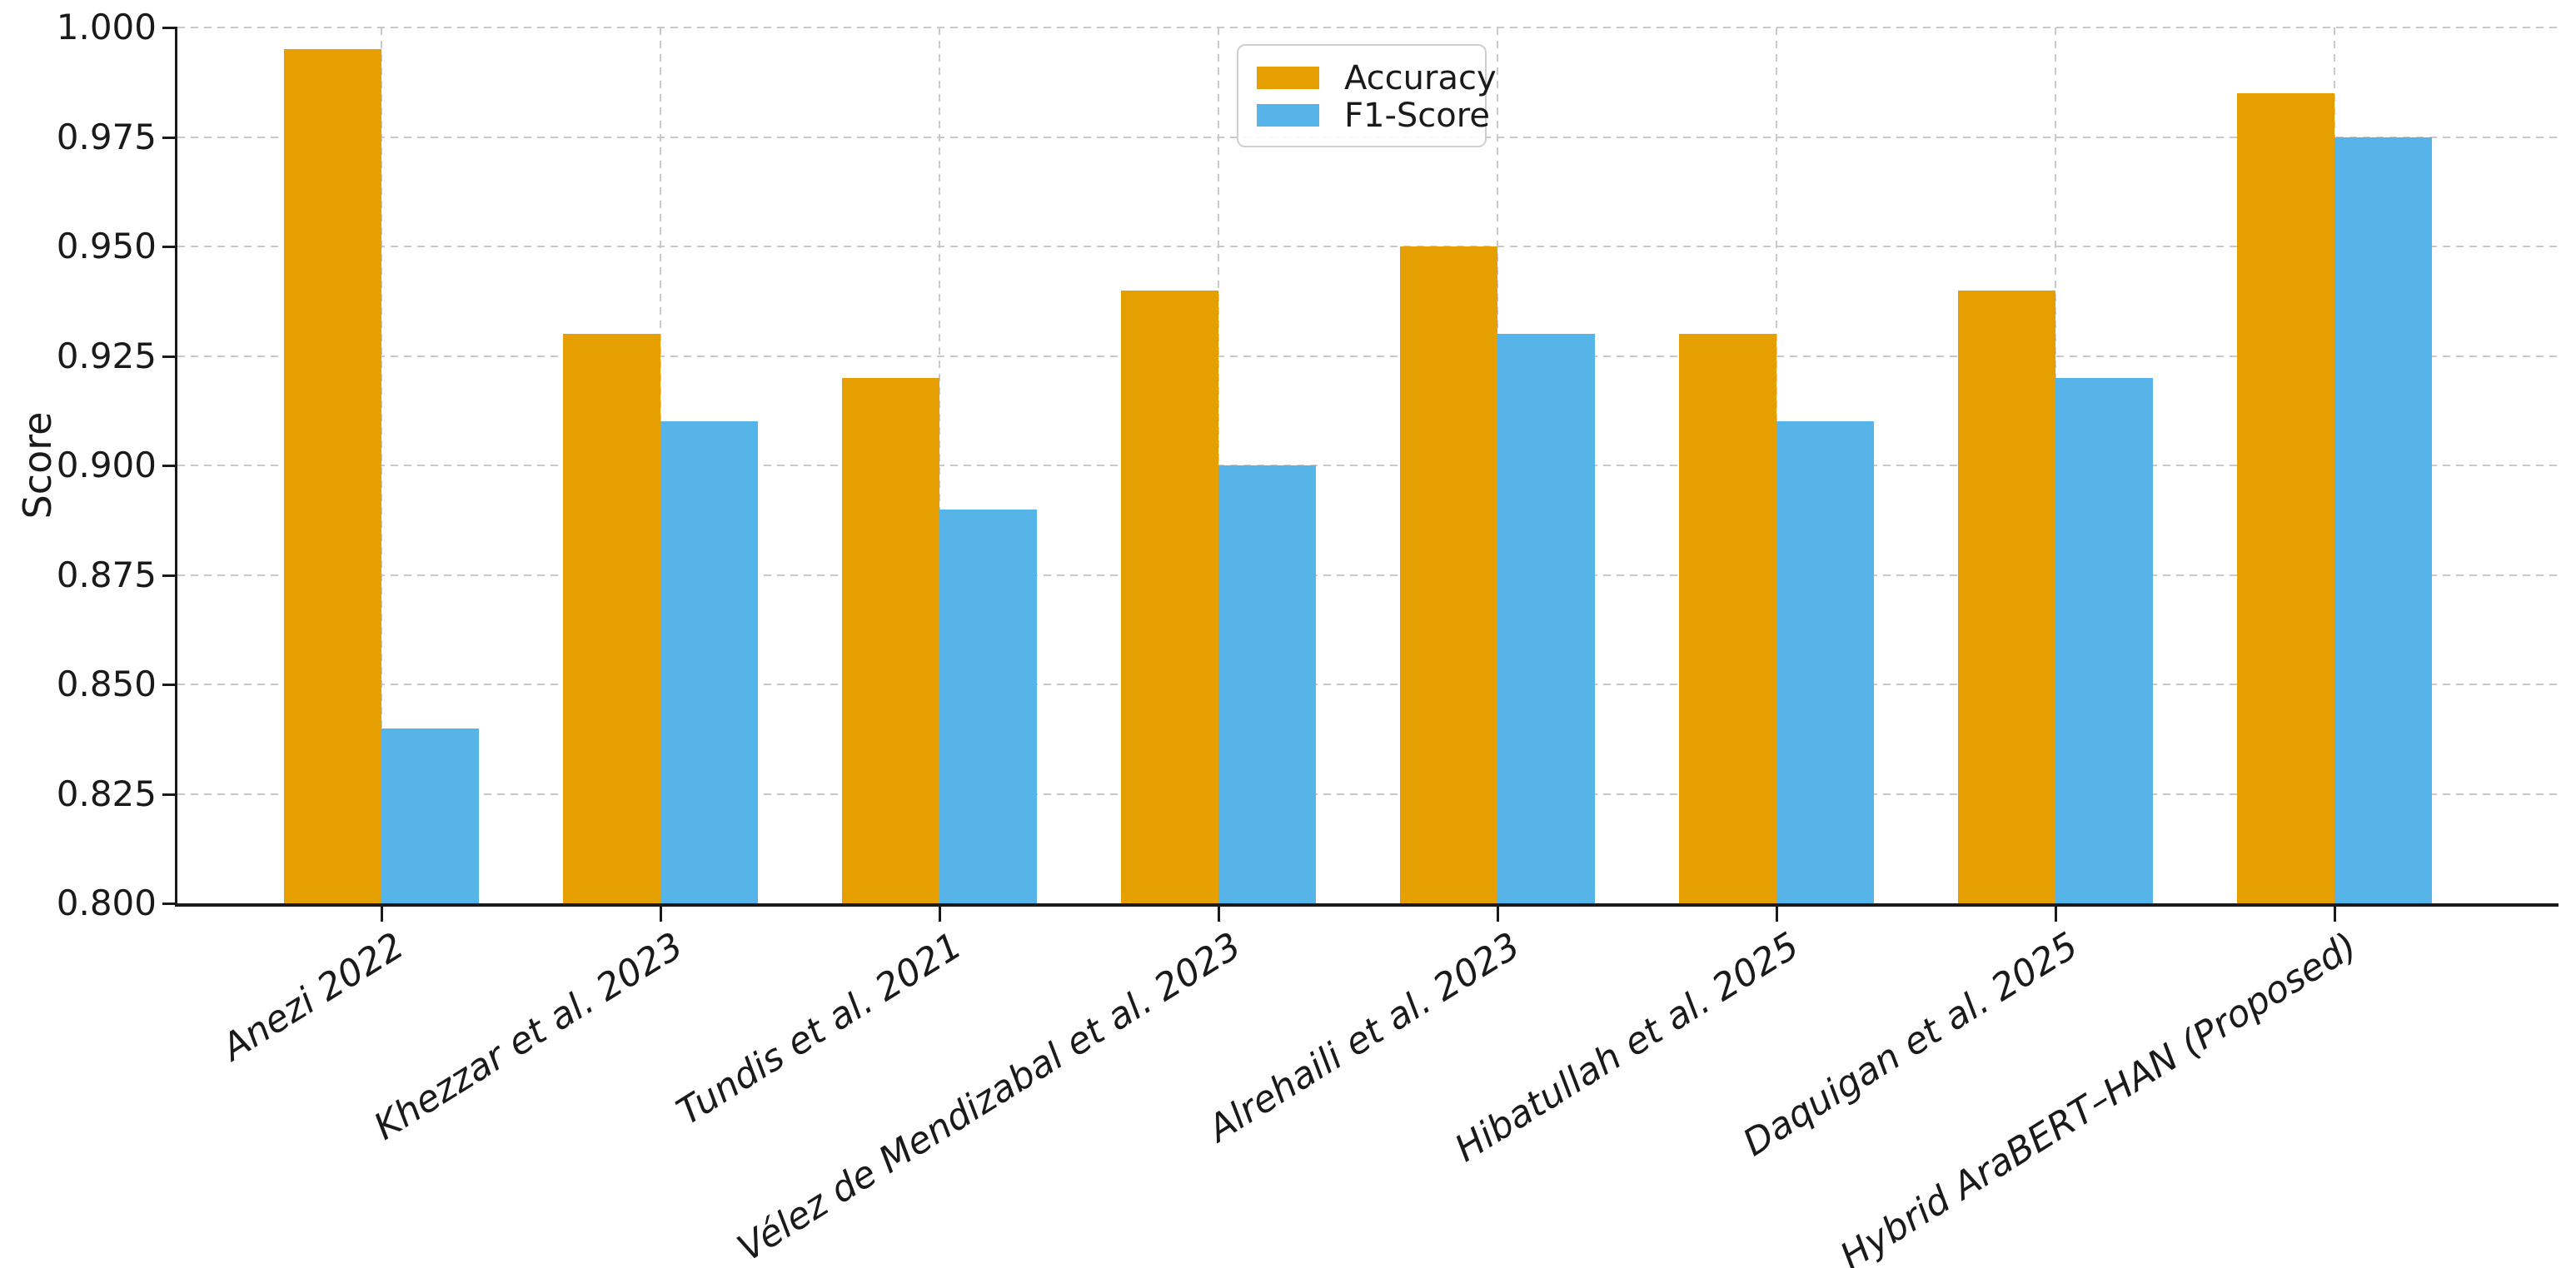 The height and width of the screenshot is (1268, 2576). What do you see at coordinates (1367, 905) in the screenshot?
I see `x-axis-spine` at bounding box center [1367, 905].